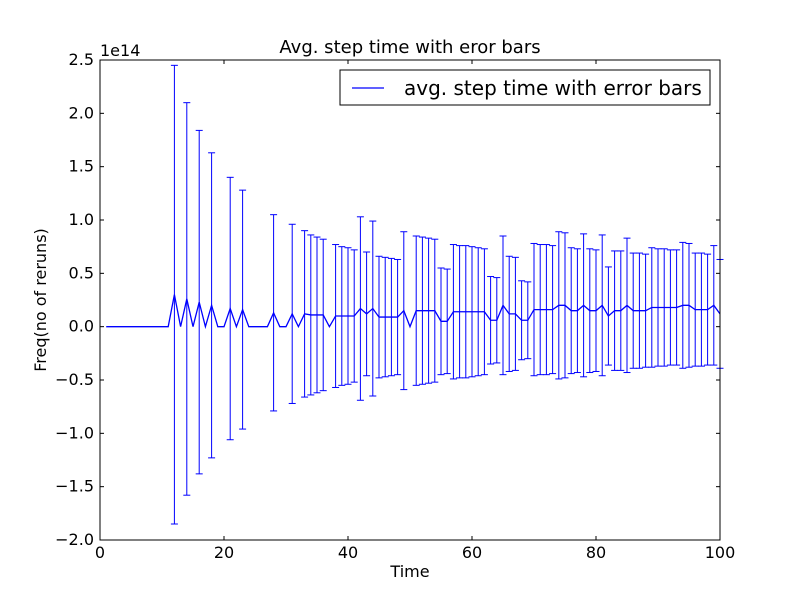 This screenshot has width=800, height=600. I want to click on x-axis-label: Time, so click(409, 571).